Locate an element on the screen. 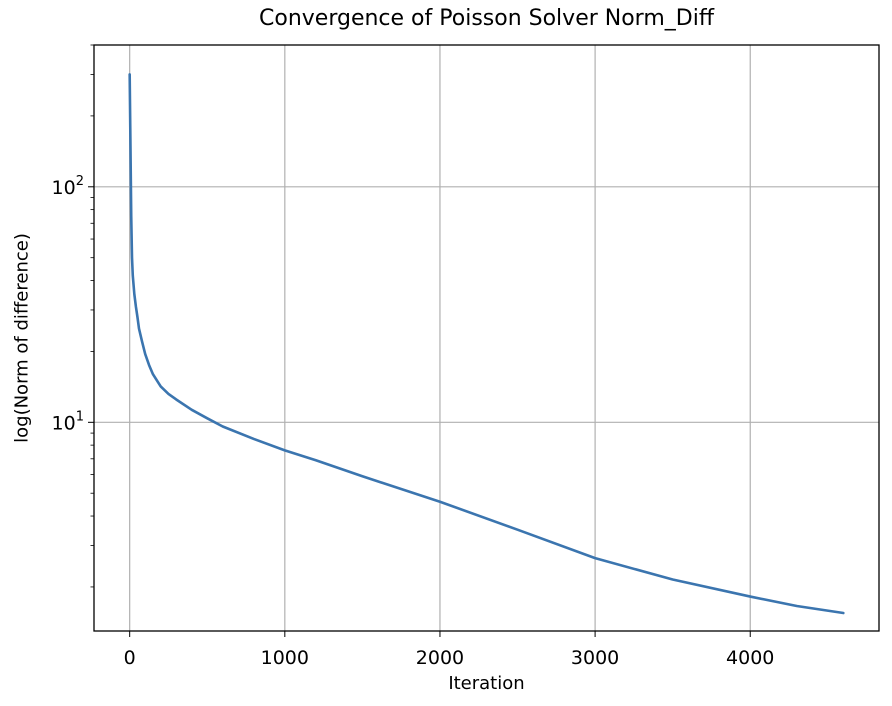  x-tick-label: 4000 is located at coordinates (750, 658).